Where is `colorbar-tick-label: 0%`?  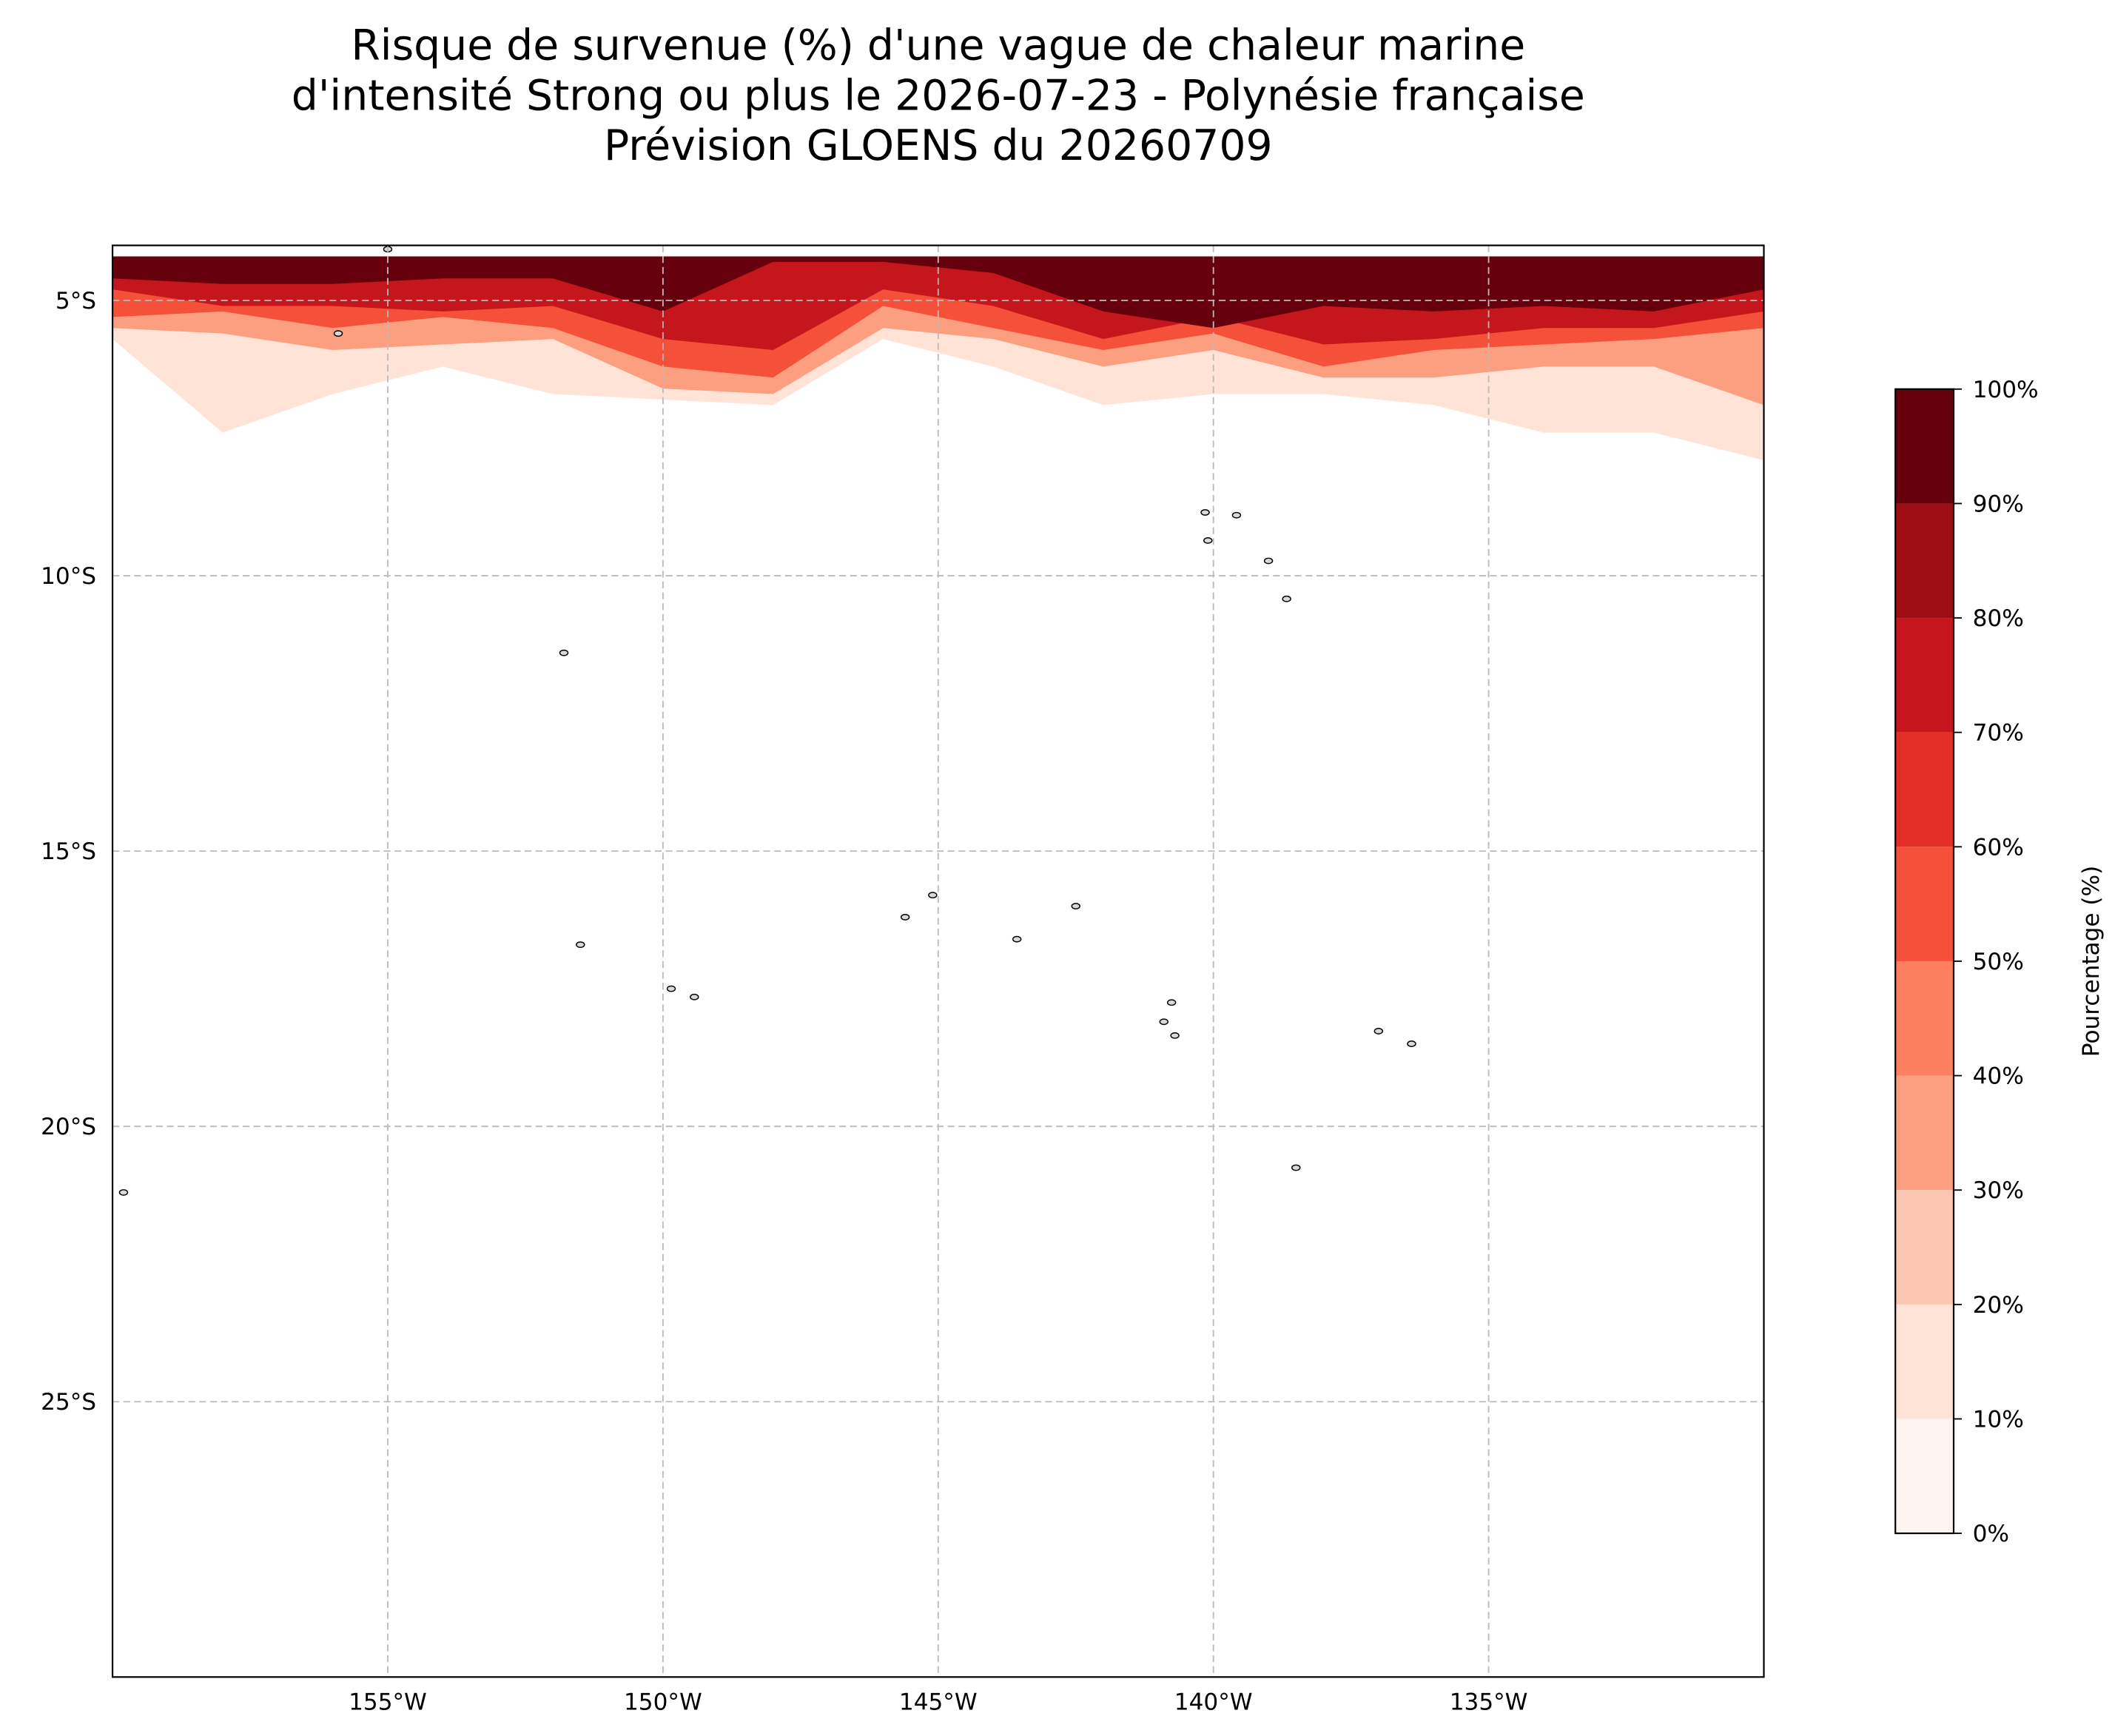 colorbar-tick-label: 0% is located at coordinates (1991, 1534).